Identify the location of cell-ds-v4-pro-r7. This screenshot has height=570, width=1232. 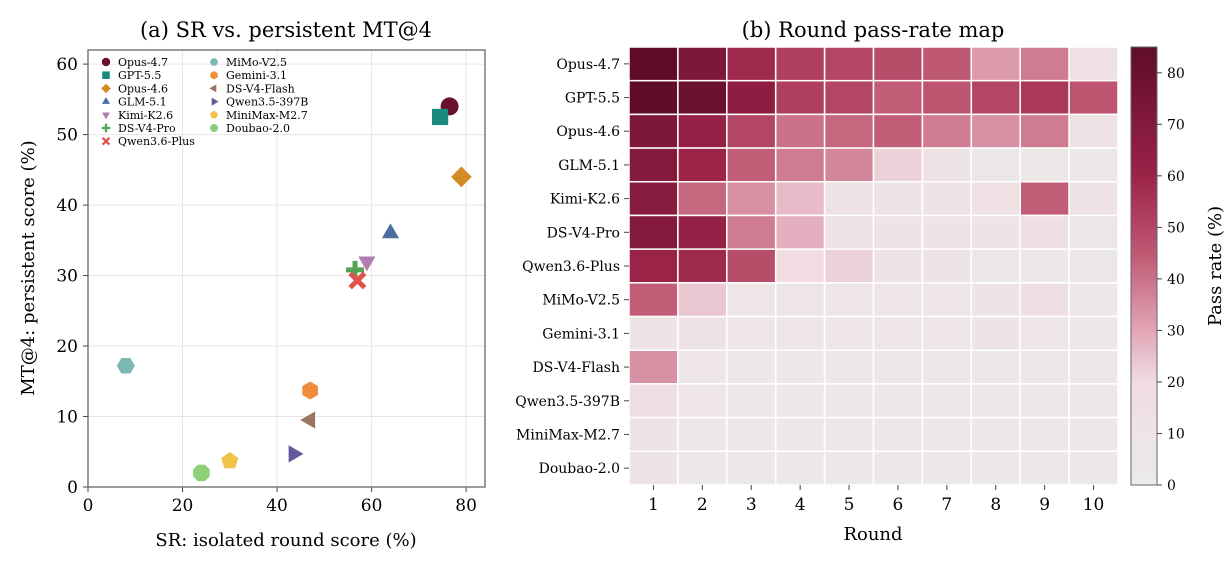
(947, 232).